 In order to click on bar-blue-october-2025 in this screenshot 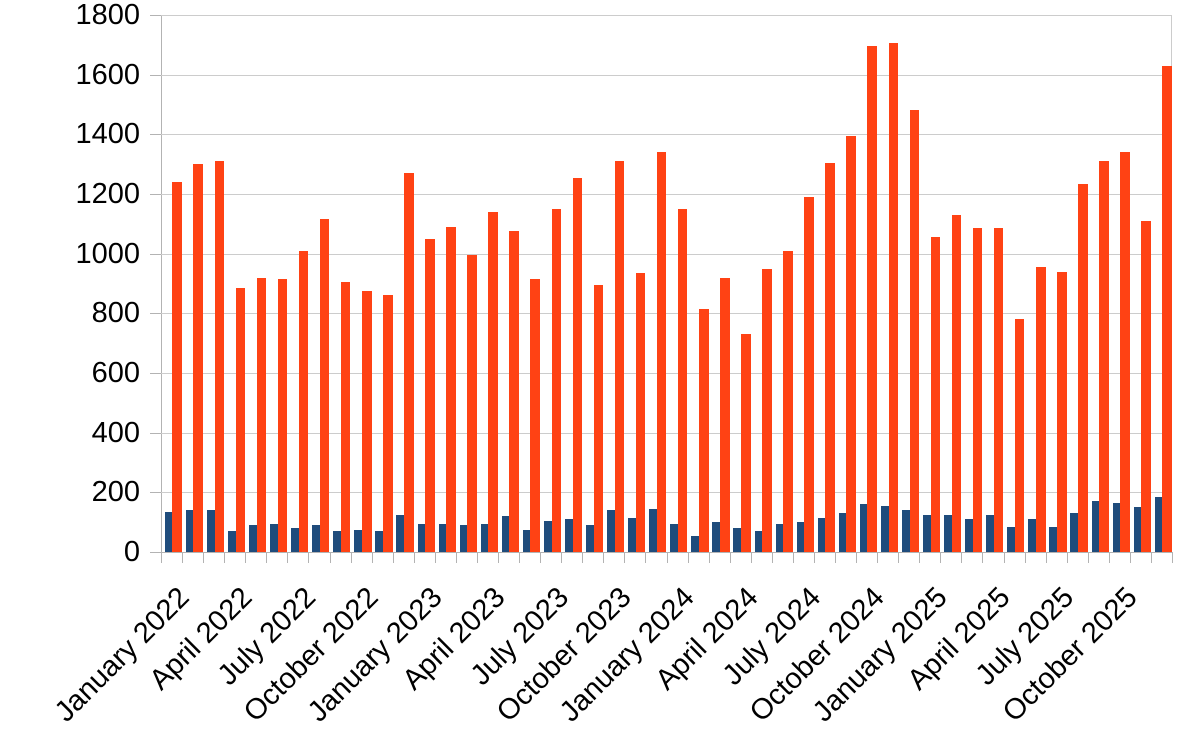, I will do `click(1116, 527)`.